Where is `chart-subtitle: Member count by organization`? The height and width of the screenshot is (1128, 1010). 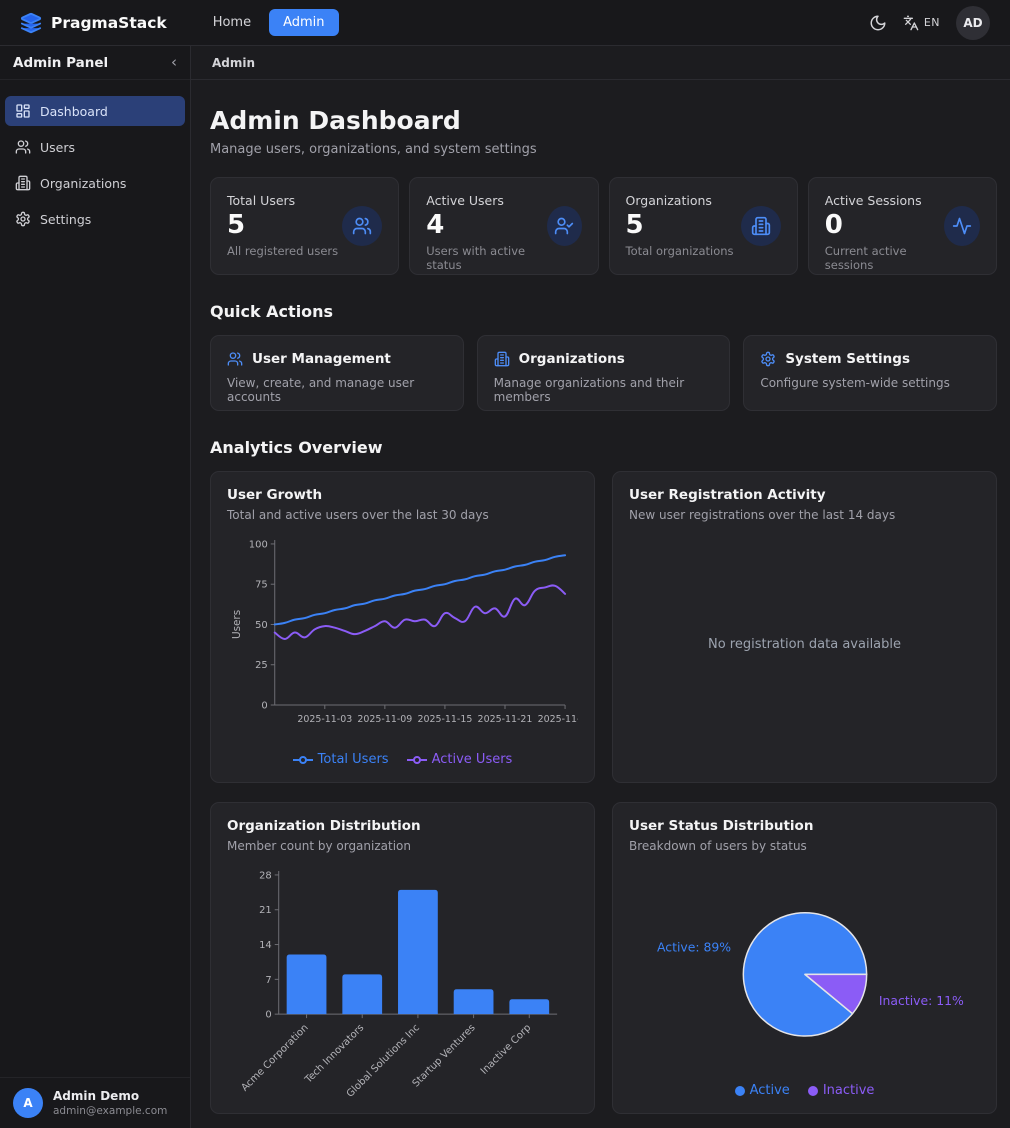
chart-subtitle: Member count by organization is located at coordinates (319, 846).